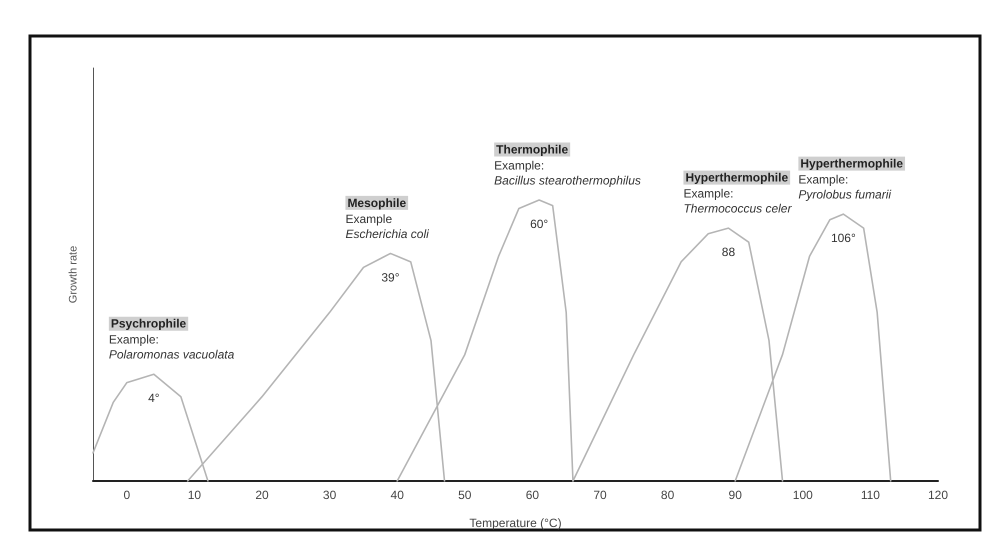 The width and height of the screenshot is (999, 555). I want to click on x-tick-label: 10, so click(195, 495).